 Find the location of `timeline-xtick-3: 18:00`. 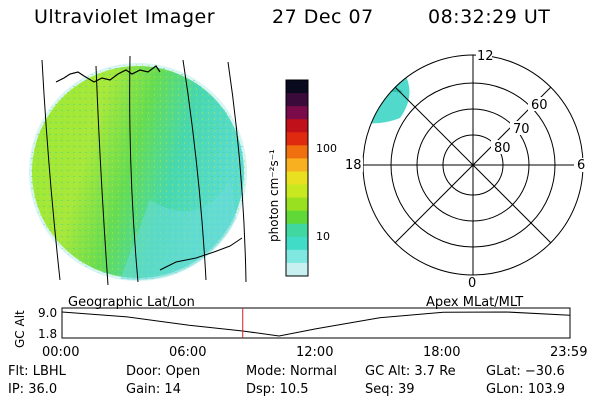

timeline-xtick-3: 18:00 is located at coordinates (442, 352).